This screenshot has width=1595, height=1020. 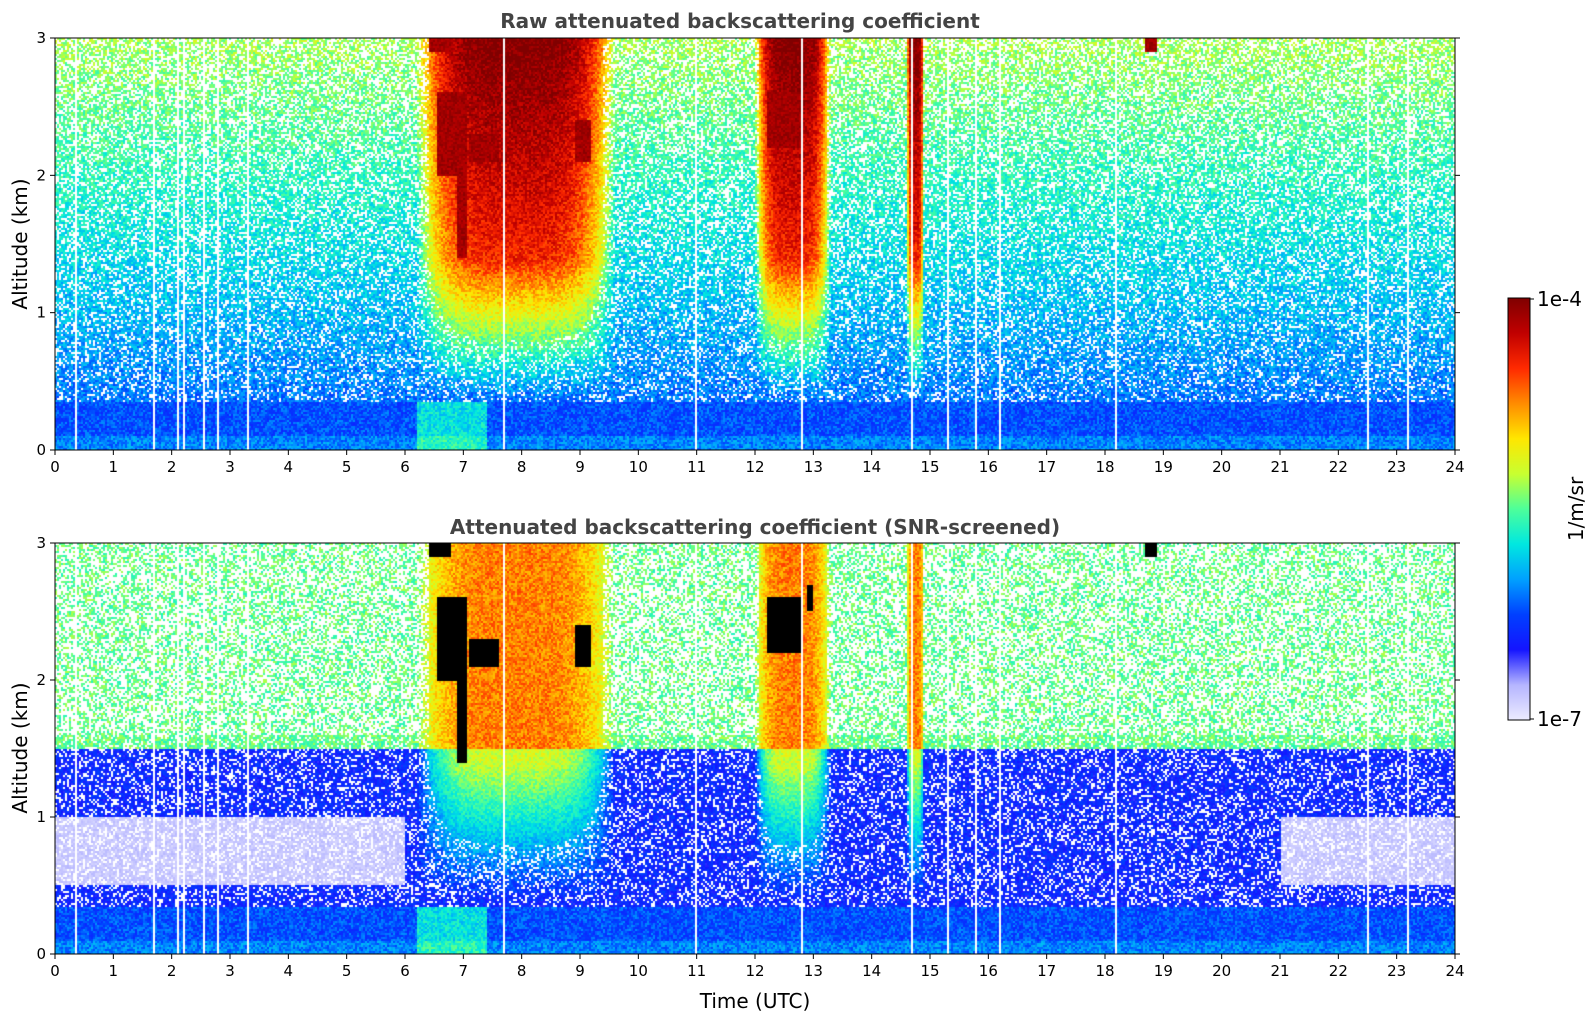 What do you see at coordinates (1559, 299) in the screenshot?
I see `colorbar-max-label: 1e-4` at bounding box center [1559, 299].